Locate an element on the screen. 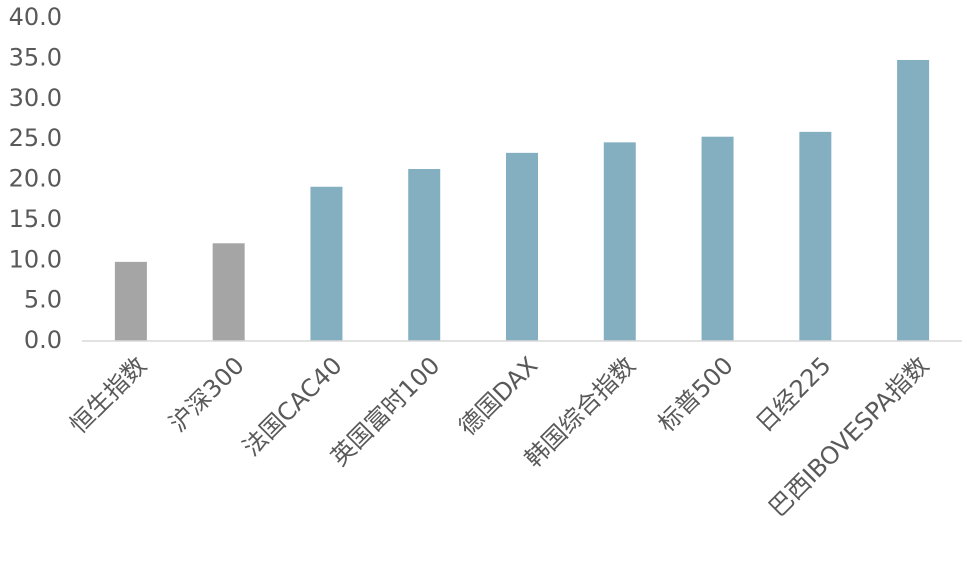 Image resolution: width=967 pixels, height=571 pixels. x-tick-label: 标普500 is located at coordinates (696, 394).